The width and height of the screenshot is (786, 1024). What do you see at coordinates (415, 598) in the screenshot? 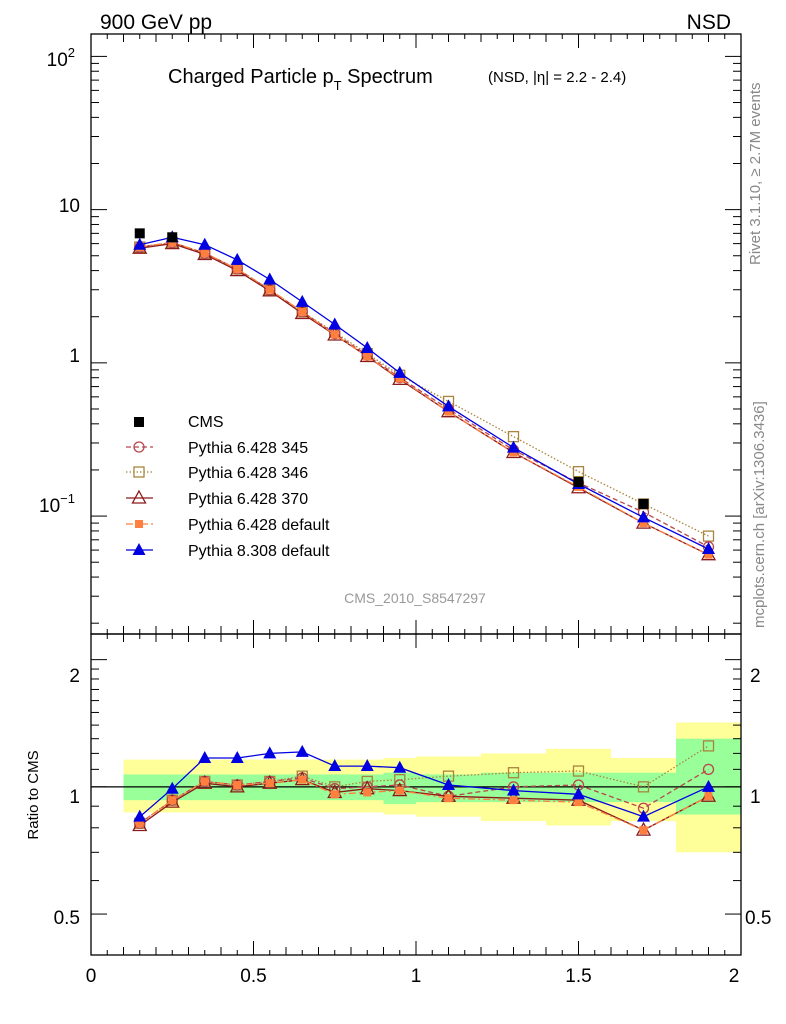
I see `analysis-id-label: CMS_2010_S8547297` at bounding box center [415, 598].